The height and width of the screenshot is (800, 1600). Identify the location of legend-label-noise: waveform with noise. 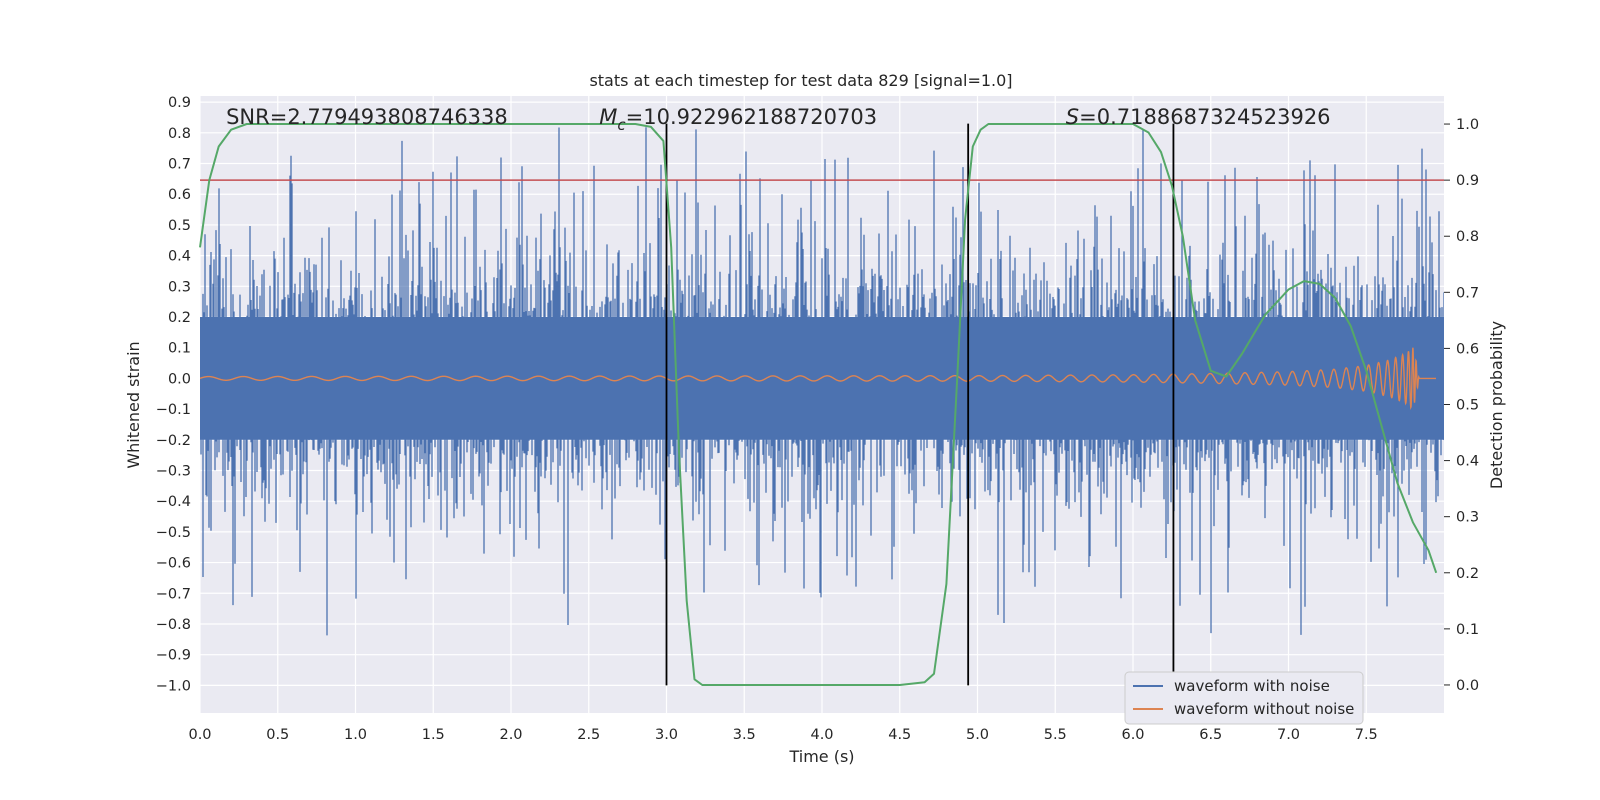
(1252, 686).